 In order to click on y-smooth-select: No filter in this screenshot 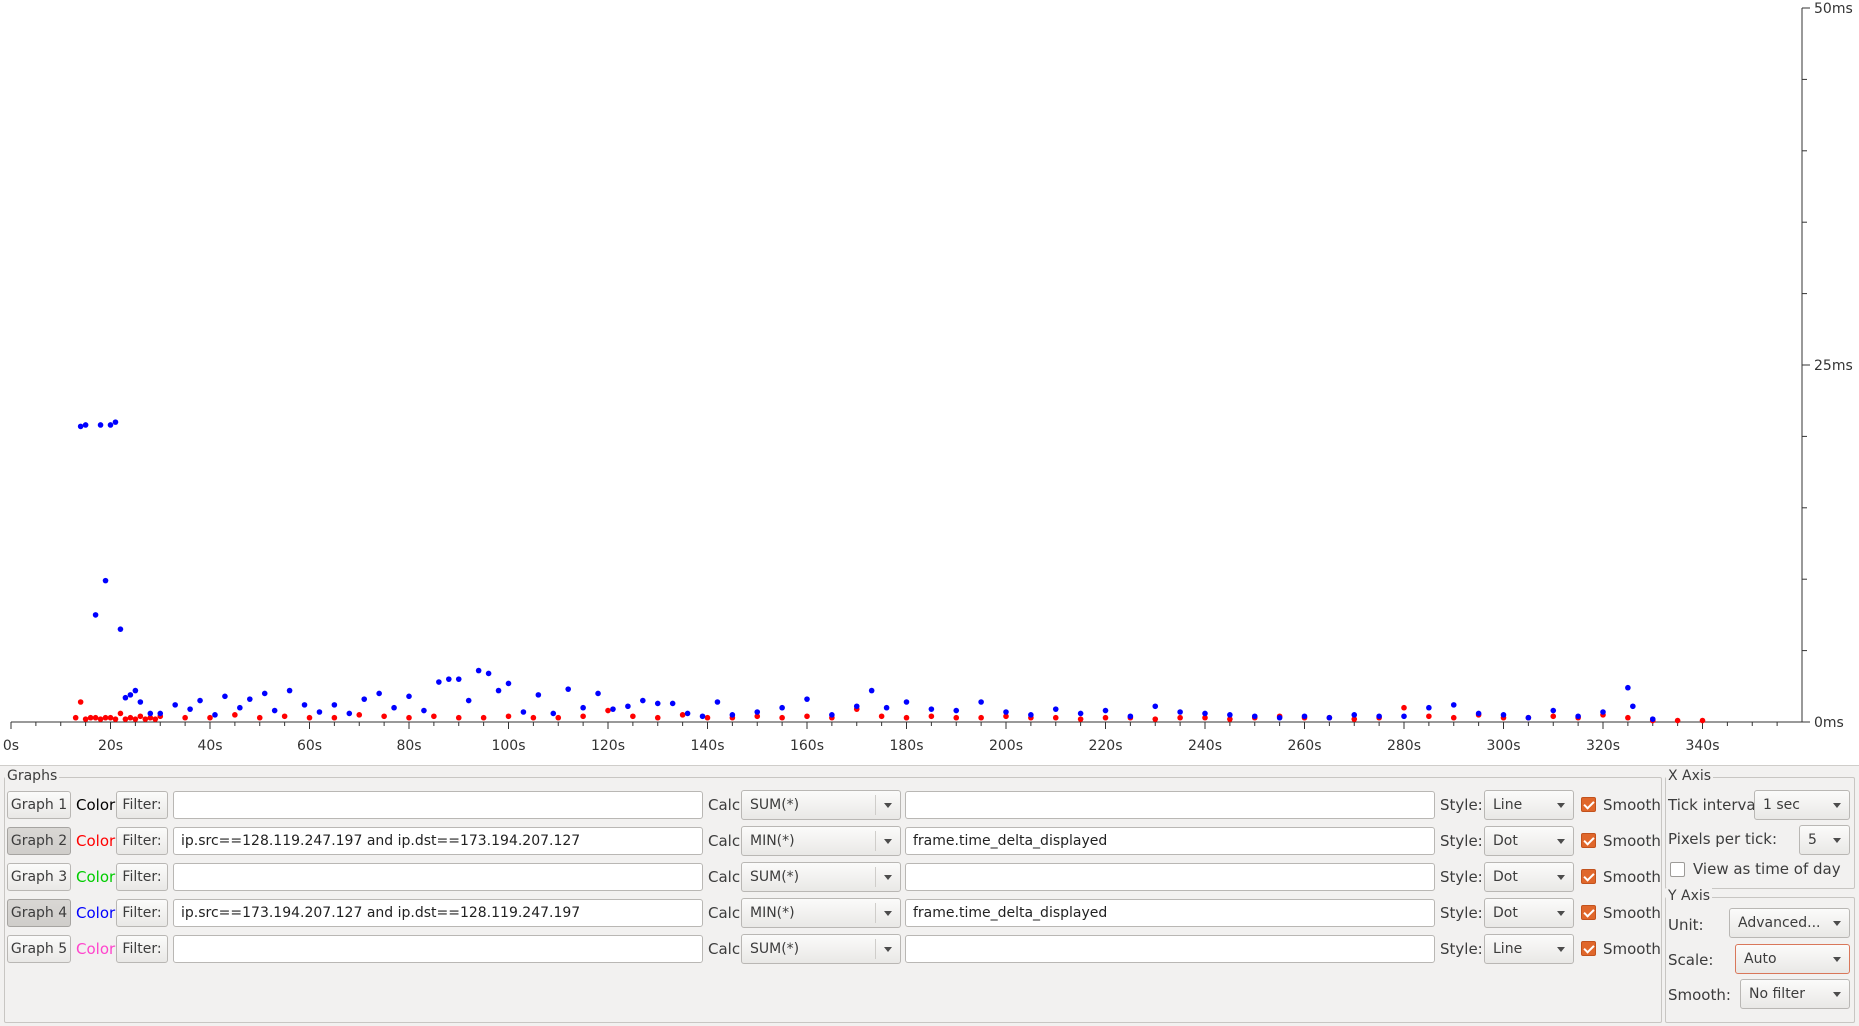, I will do `click(1795, 994)`.